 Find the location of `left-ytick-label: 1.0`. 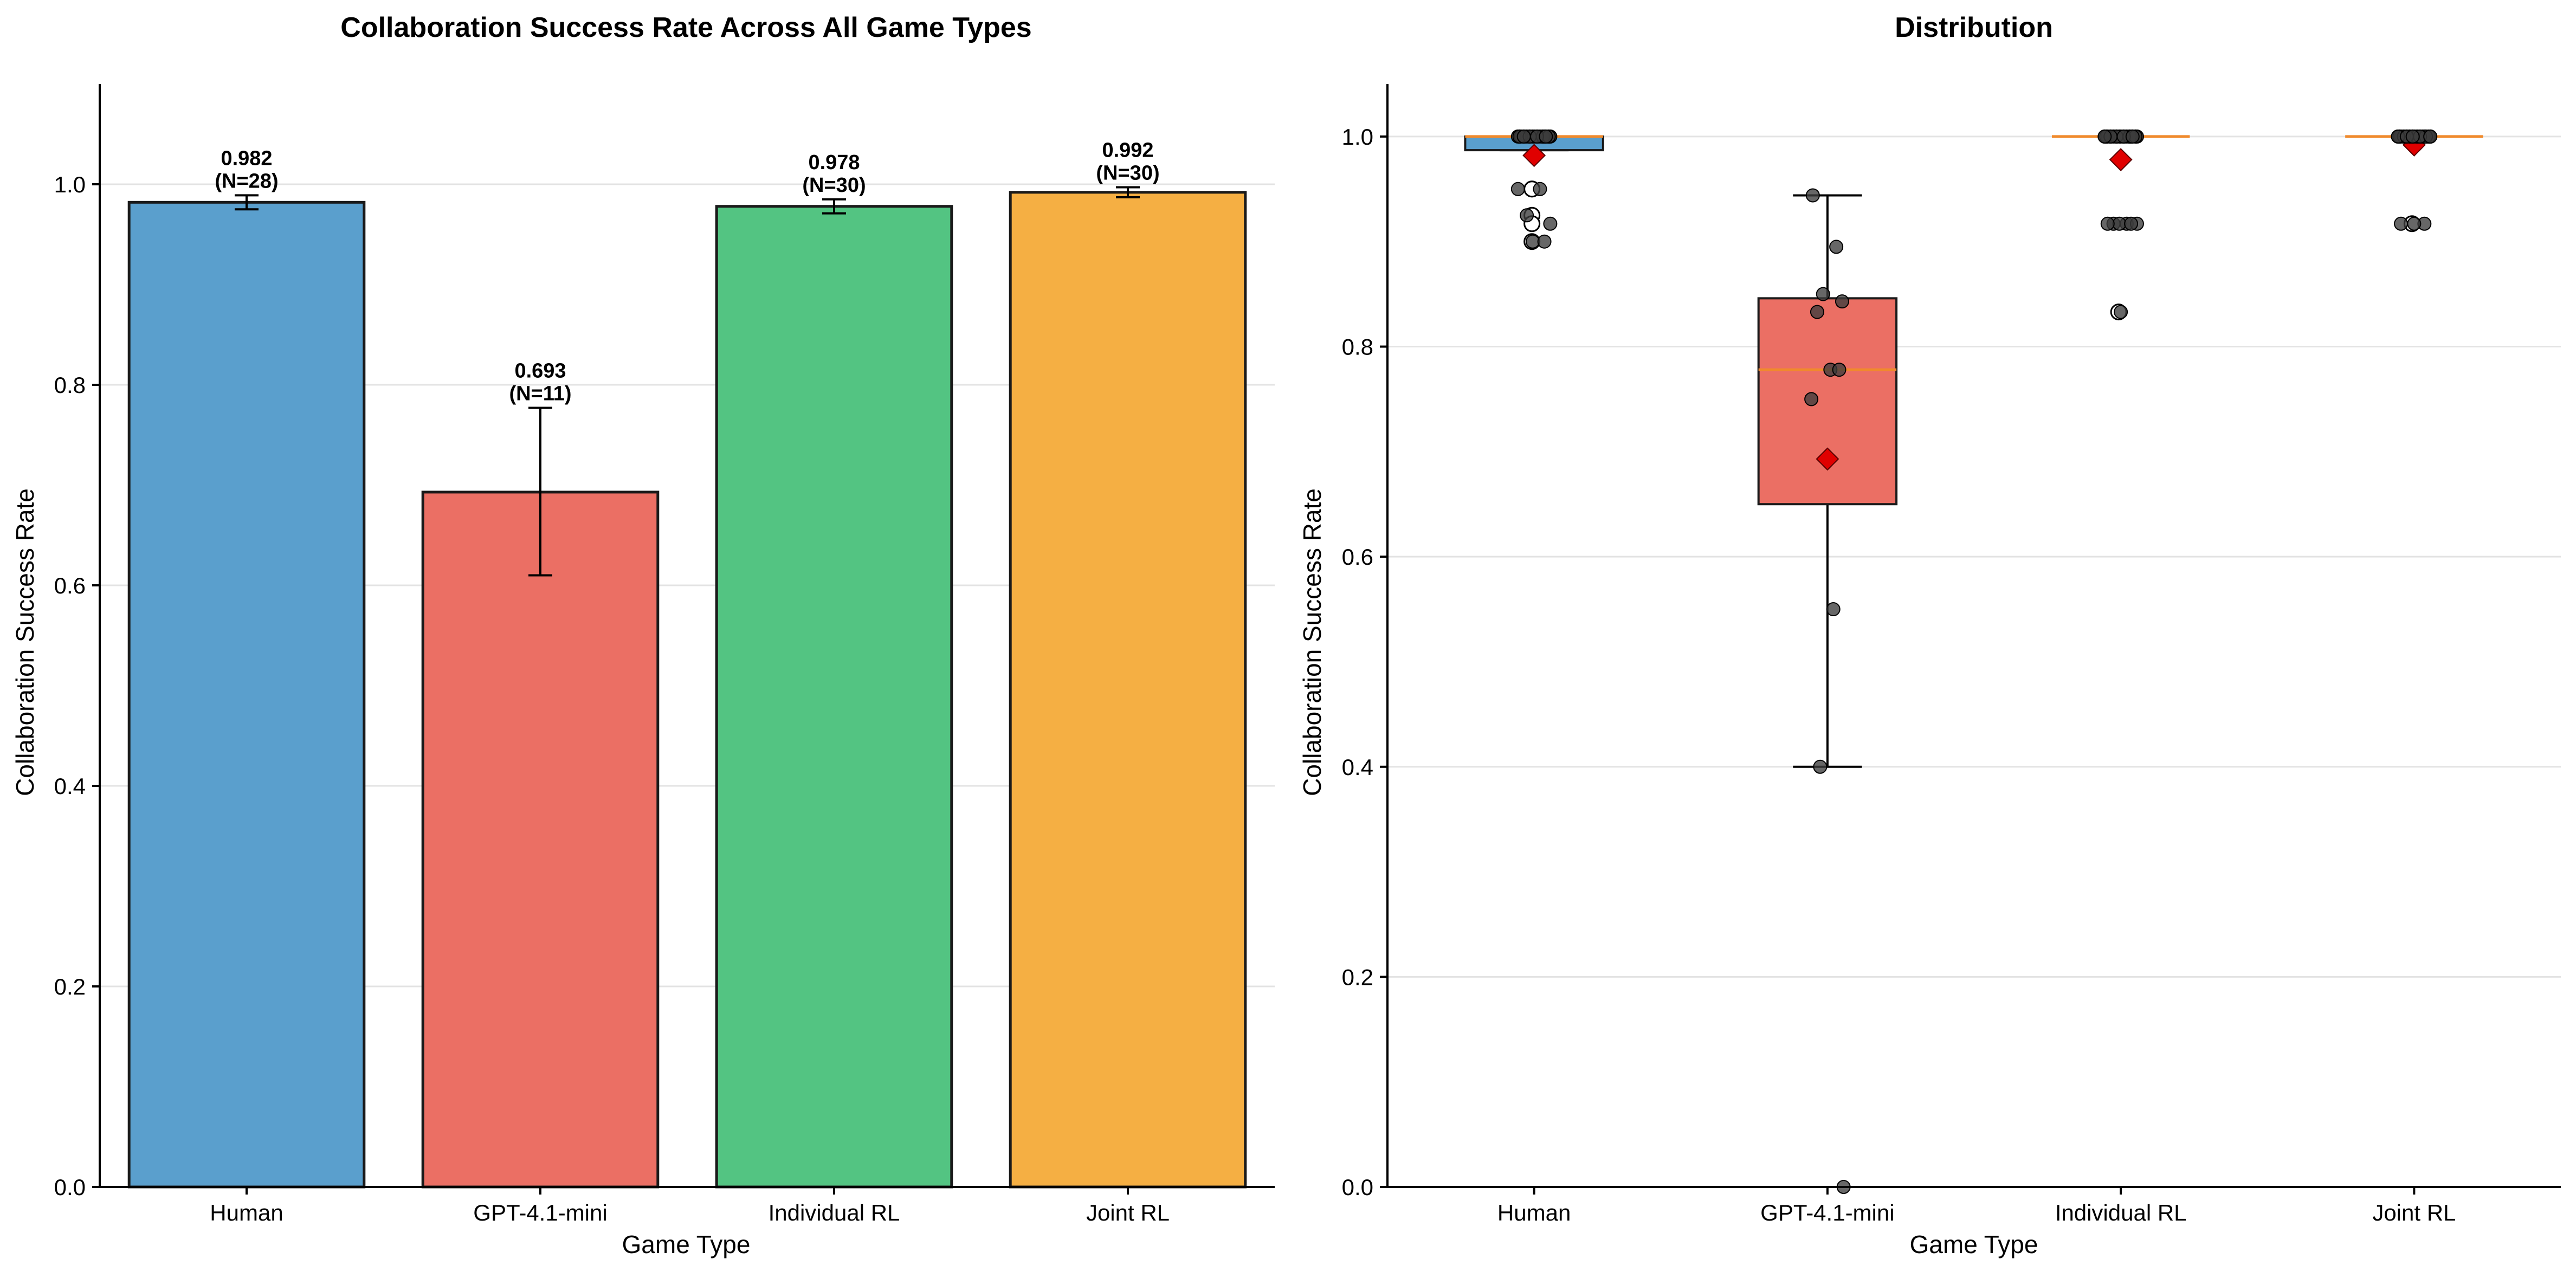

left-ytick-label: 1.0 is located at coordinates (70, 184).